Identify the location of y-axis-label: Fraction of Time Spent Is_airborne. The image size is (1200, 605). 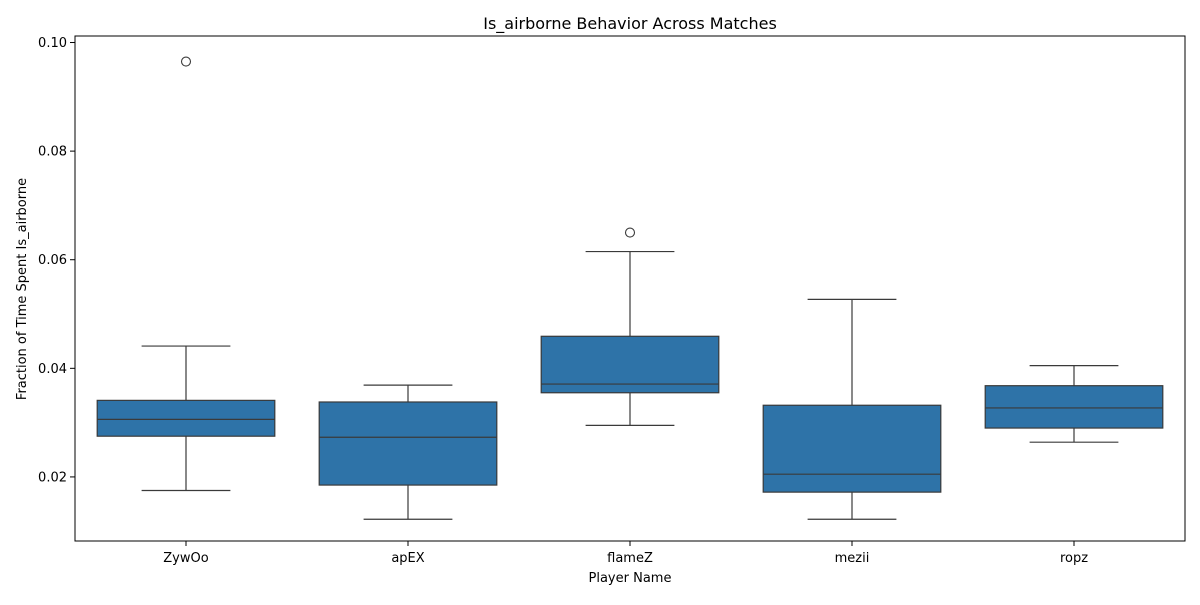
(22, 289).